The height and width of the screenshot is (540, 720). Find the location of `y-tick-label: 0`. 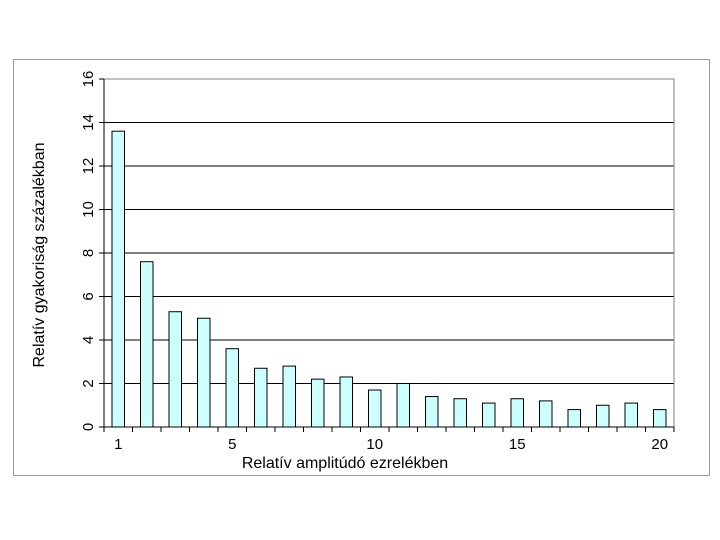

y-tick-label: 0 is located at coordinates (88, 427).